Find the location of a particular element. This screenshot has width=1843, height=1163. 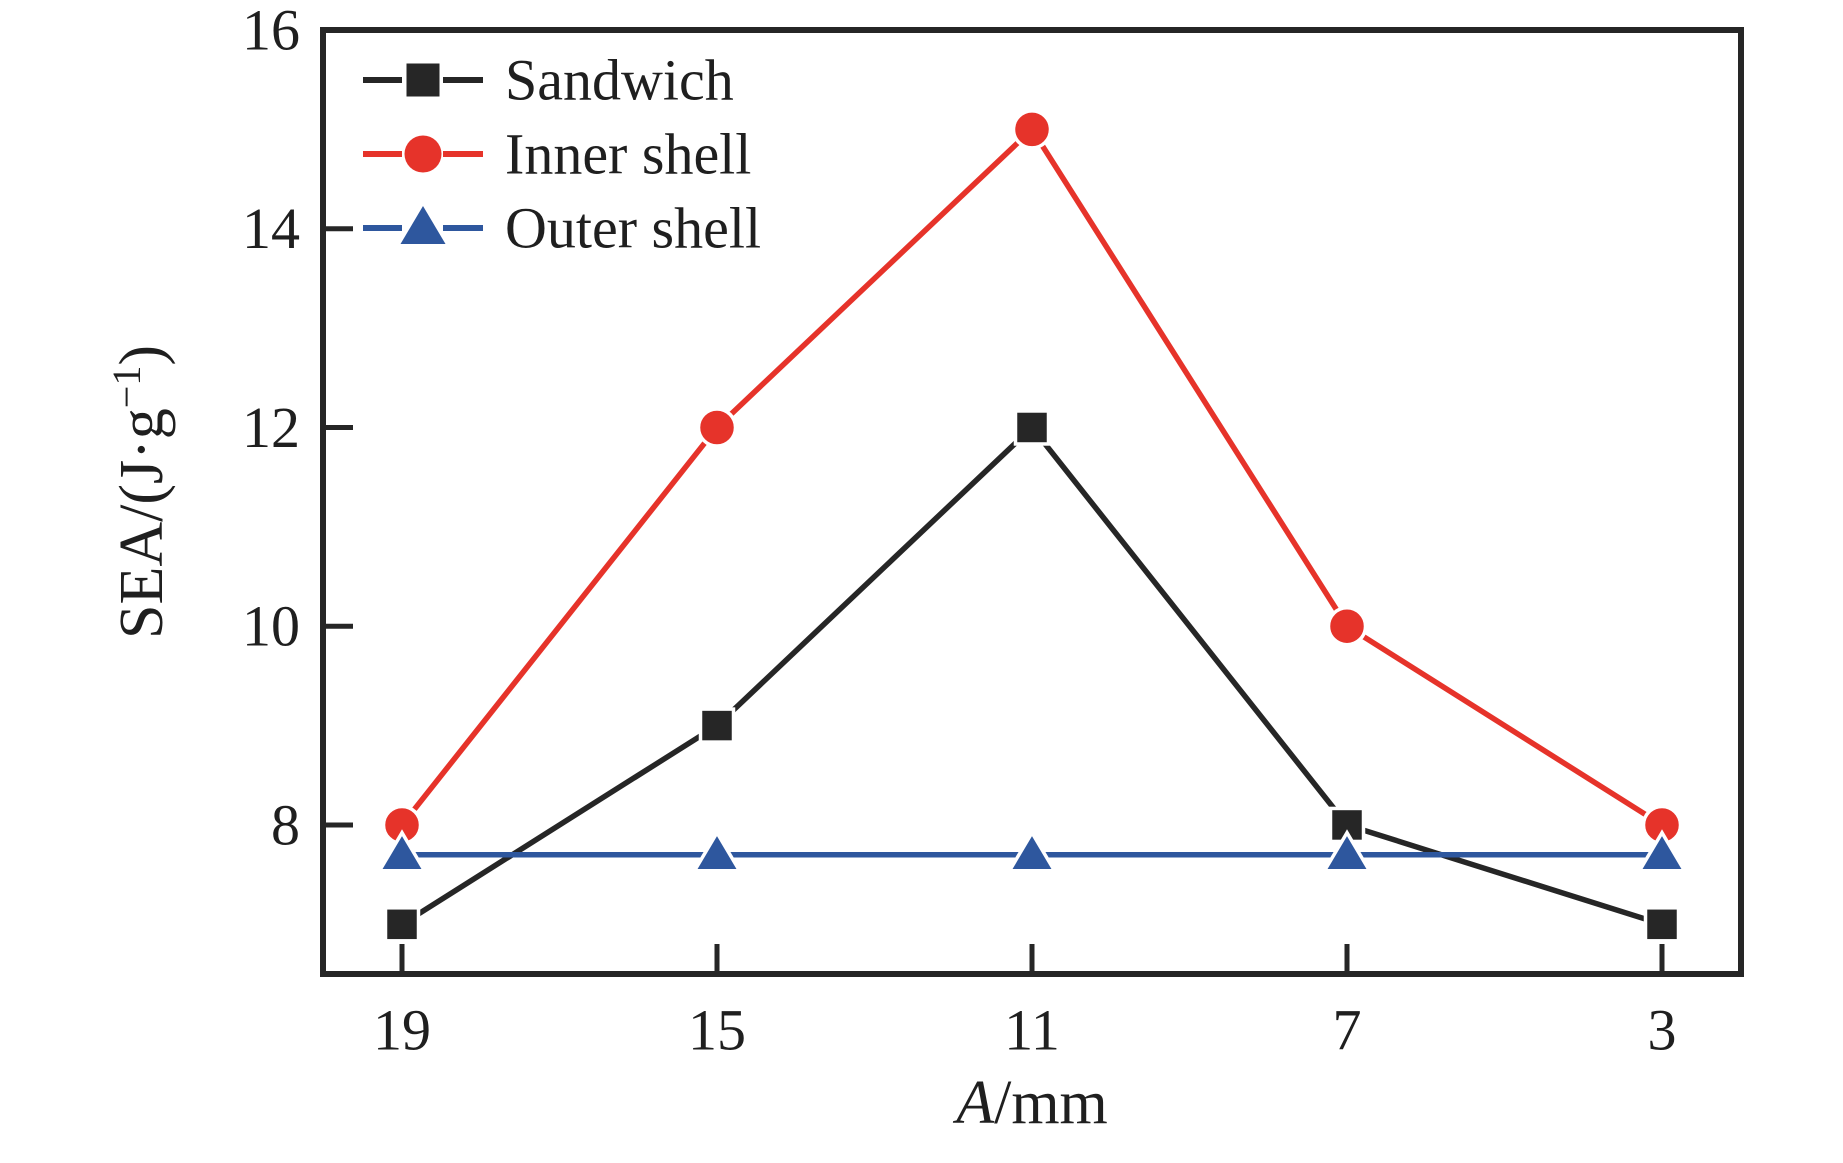

y-tick-label: 16 is located at coordinates (271, 31).